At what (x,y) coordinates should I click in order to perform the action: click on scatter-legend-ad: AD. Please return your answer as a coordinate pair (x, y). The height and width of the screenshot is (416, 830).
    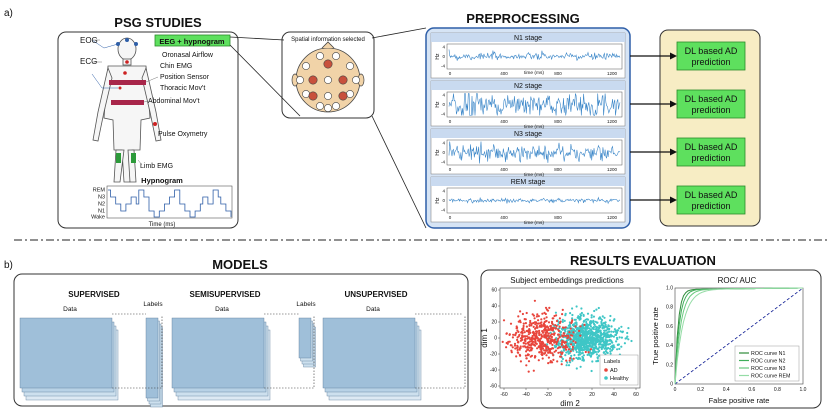
    Looking at the image, I should click on (614, 371).